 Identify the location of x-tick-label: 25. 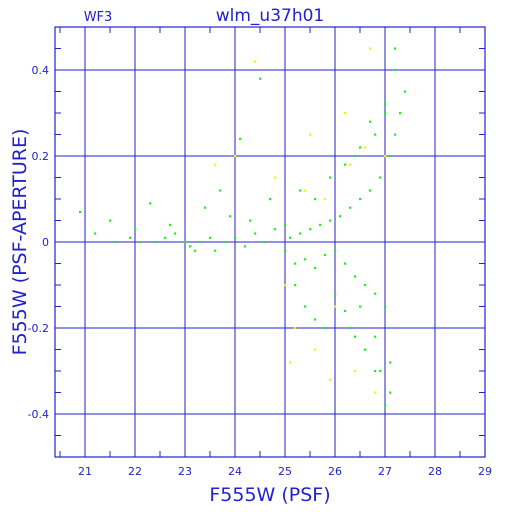
(285, 471).